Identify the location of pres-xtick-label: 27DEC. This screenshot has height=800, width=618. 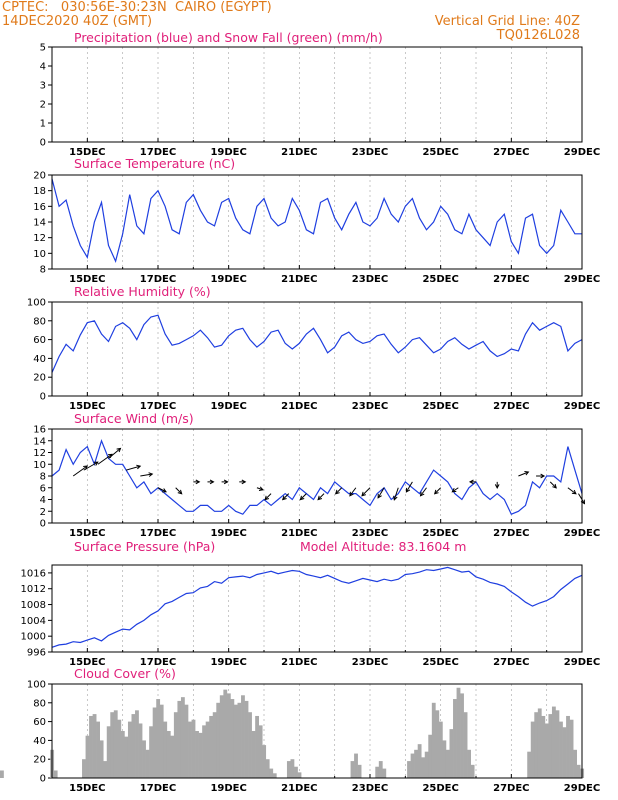
(511, 662).